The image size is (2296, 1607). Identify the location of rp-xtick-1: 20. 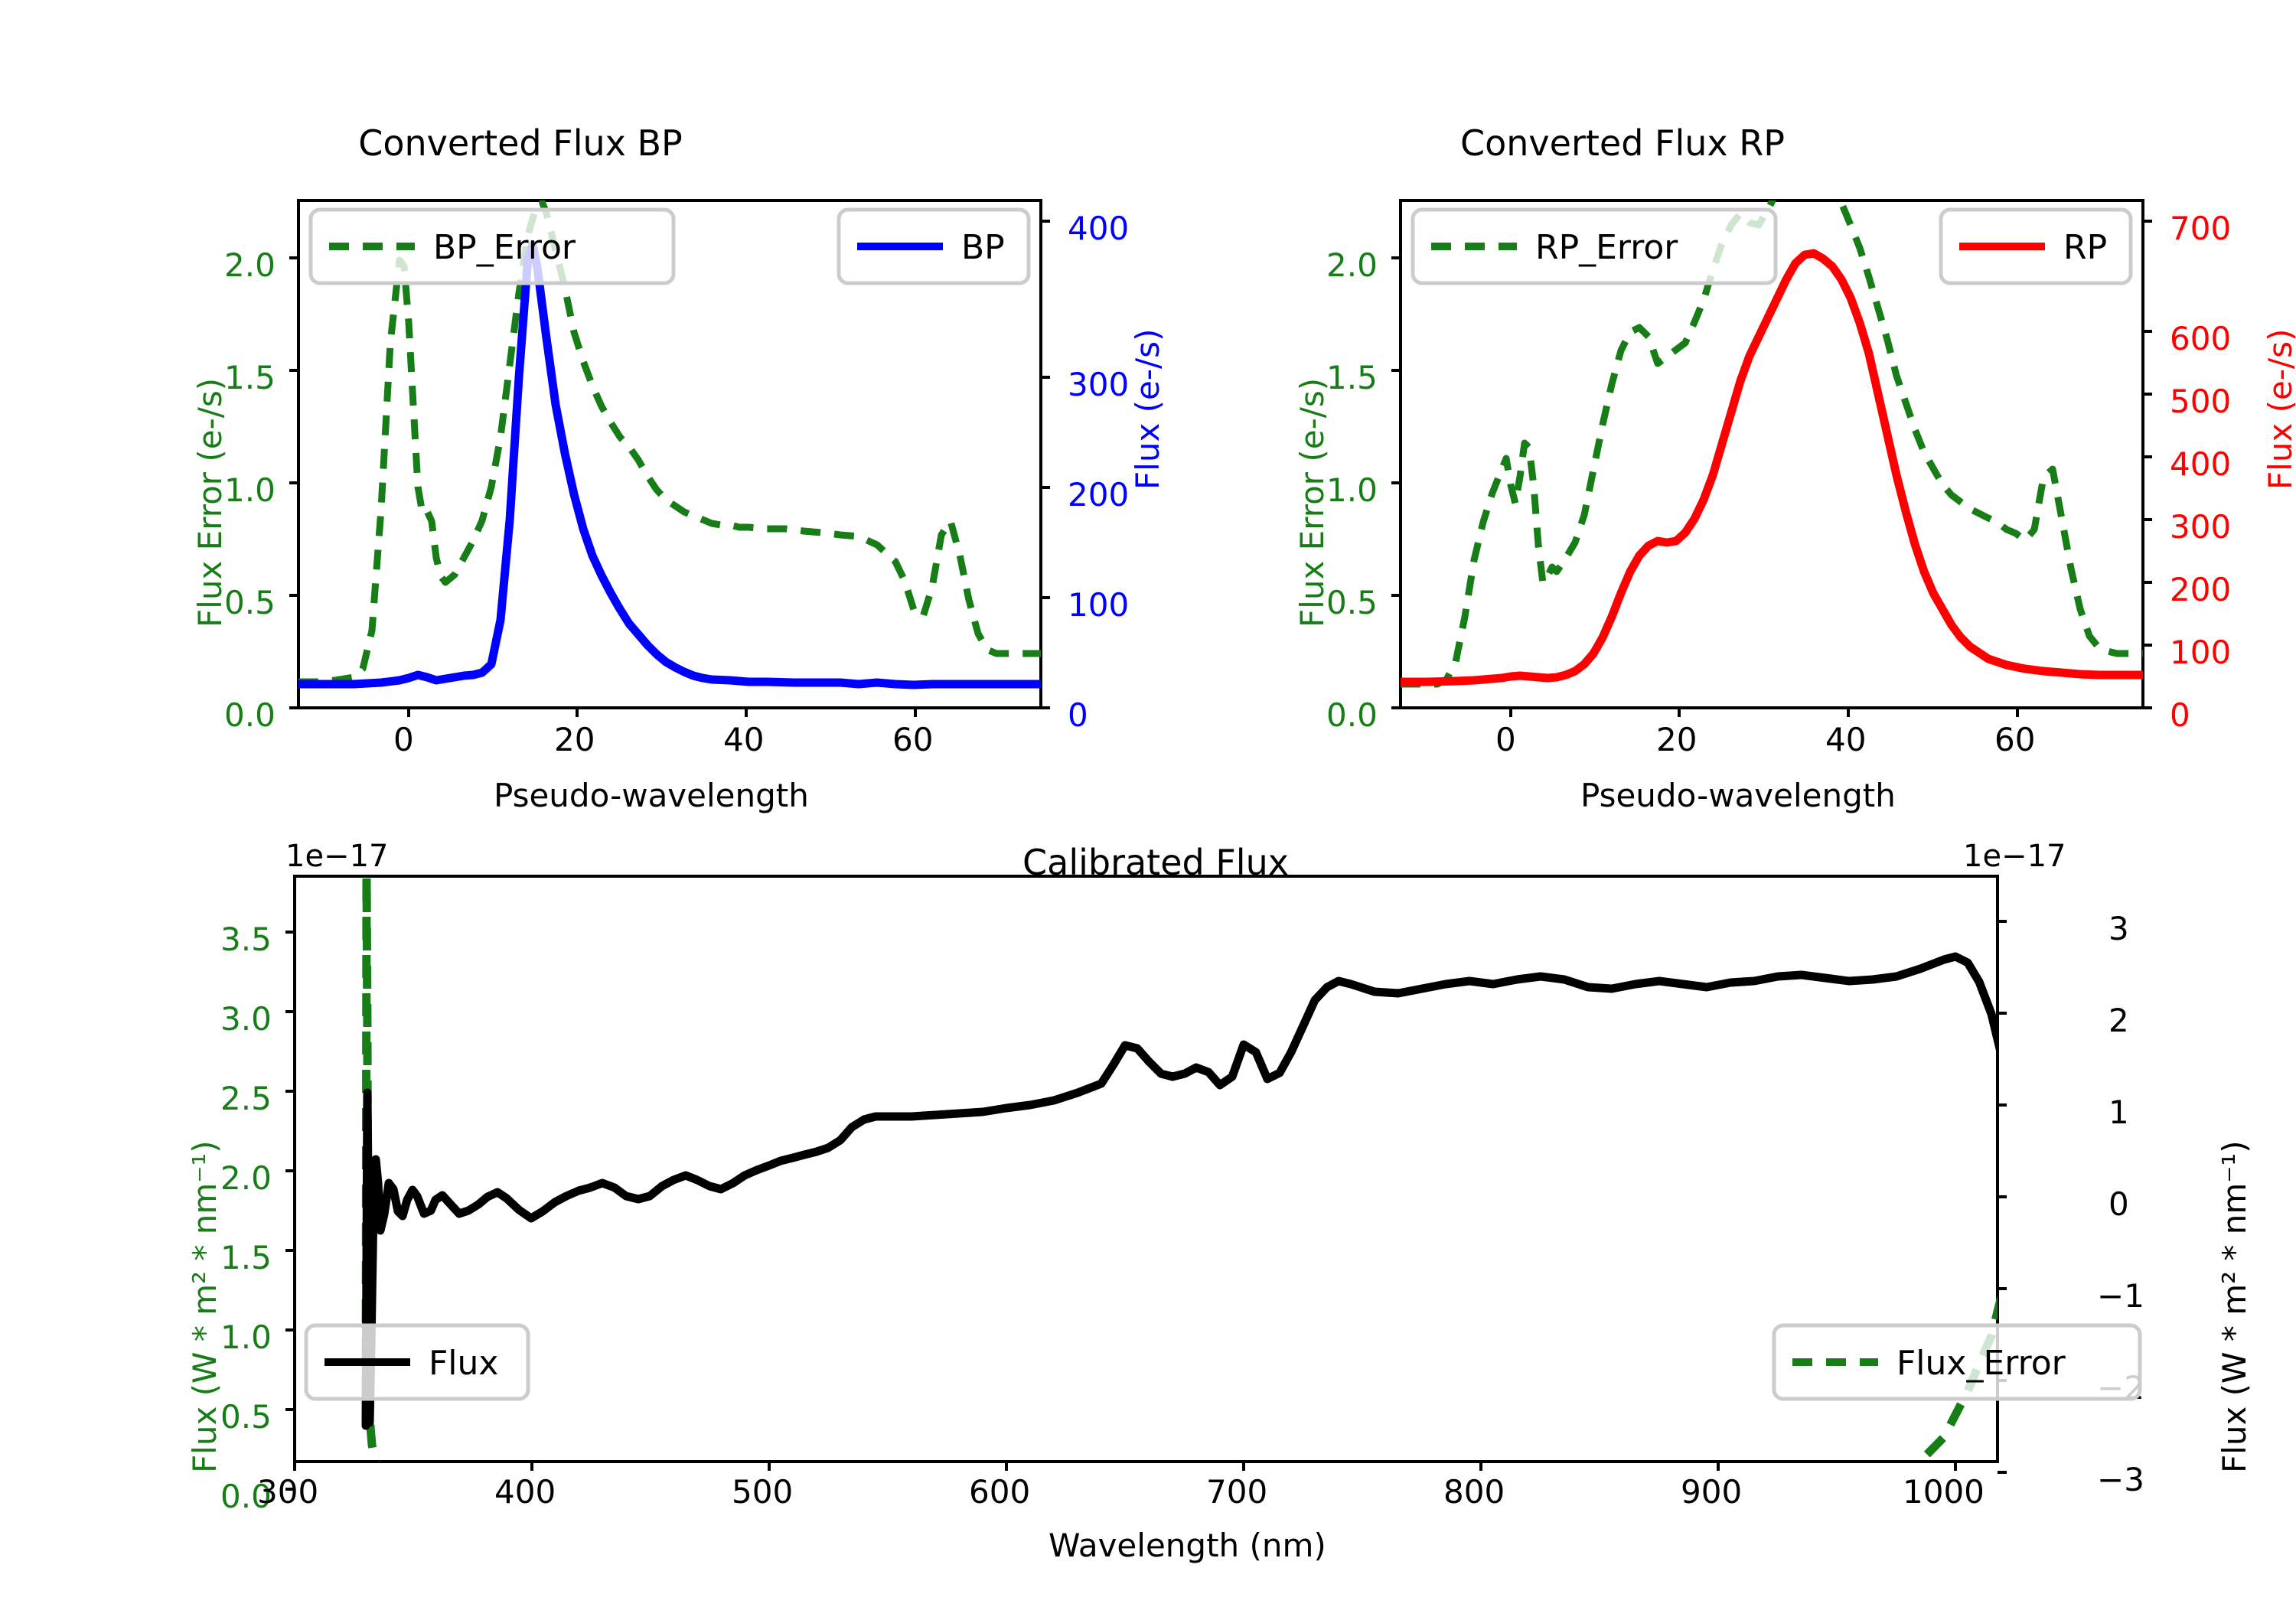
(1677, 739).